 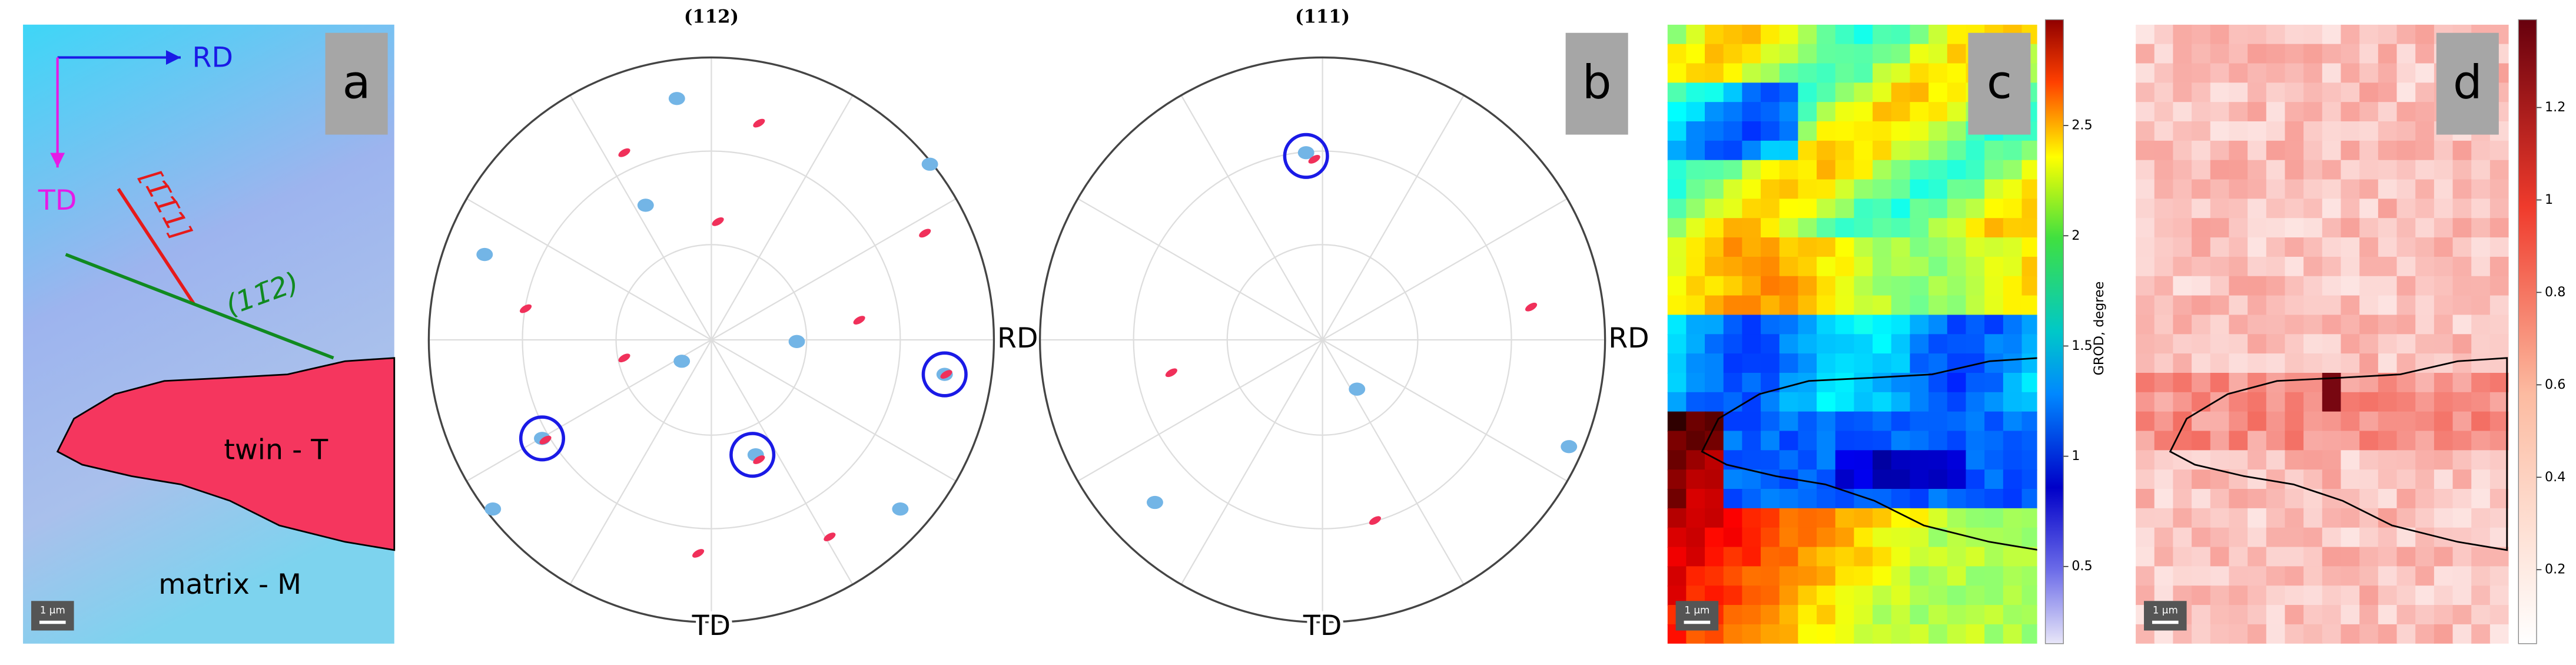 What do you see at coordinates (1322, 17) in the screenshot?
I see `pole-figure-title: (111)` at bounding box center [1322, 17].